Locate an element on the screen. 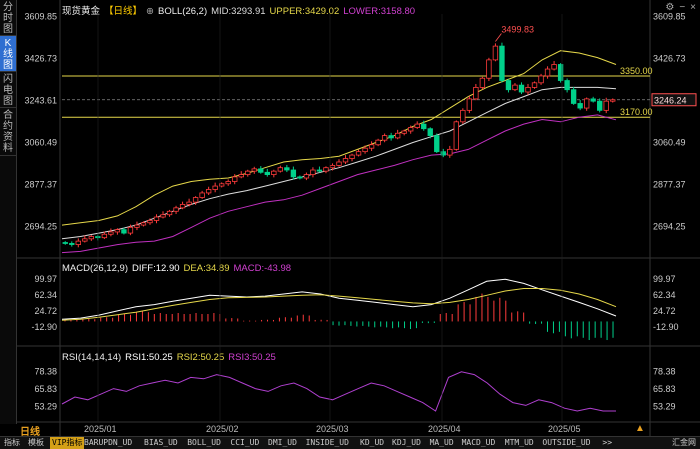  rsi-line is located at coordinates (338, 391).